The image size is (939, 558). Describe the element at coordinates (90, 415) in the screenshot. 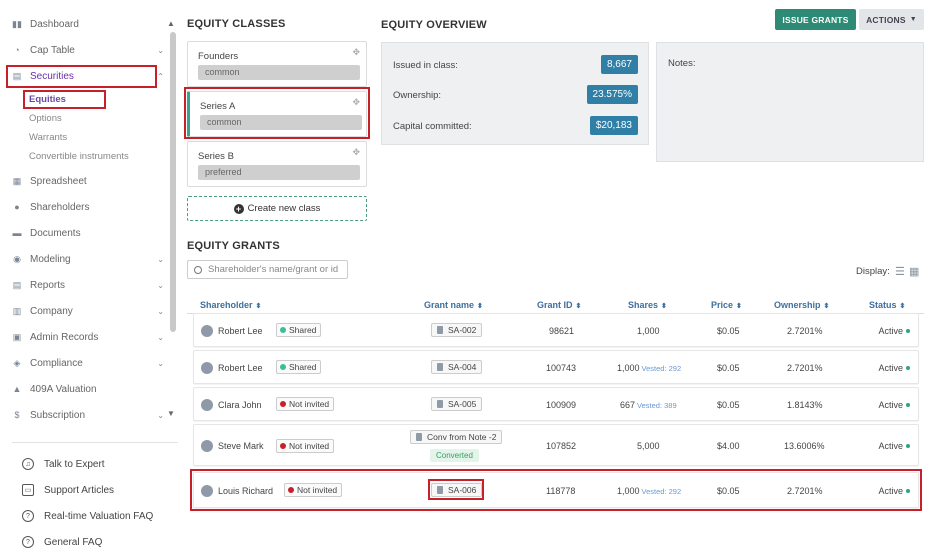

I see `sidebar-item-subscription: $ Subscription ⌄` at that location.